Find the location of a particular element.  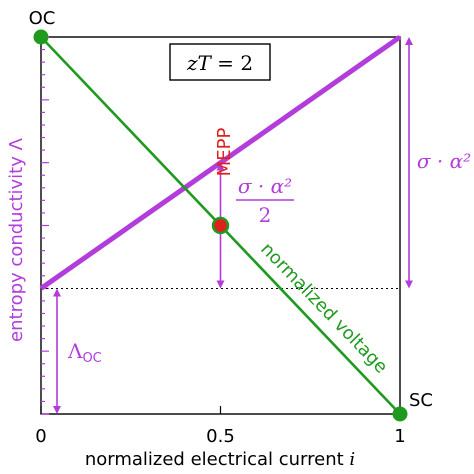

label-sigma-alpha-sq: σ · α² is located at coordinates (444, 161).